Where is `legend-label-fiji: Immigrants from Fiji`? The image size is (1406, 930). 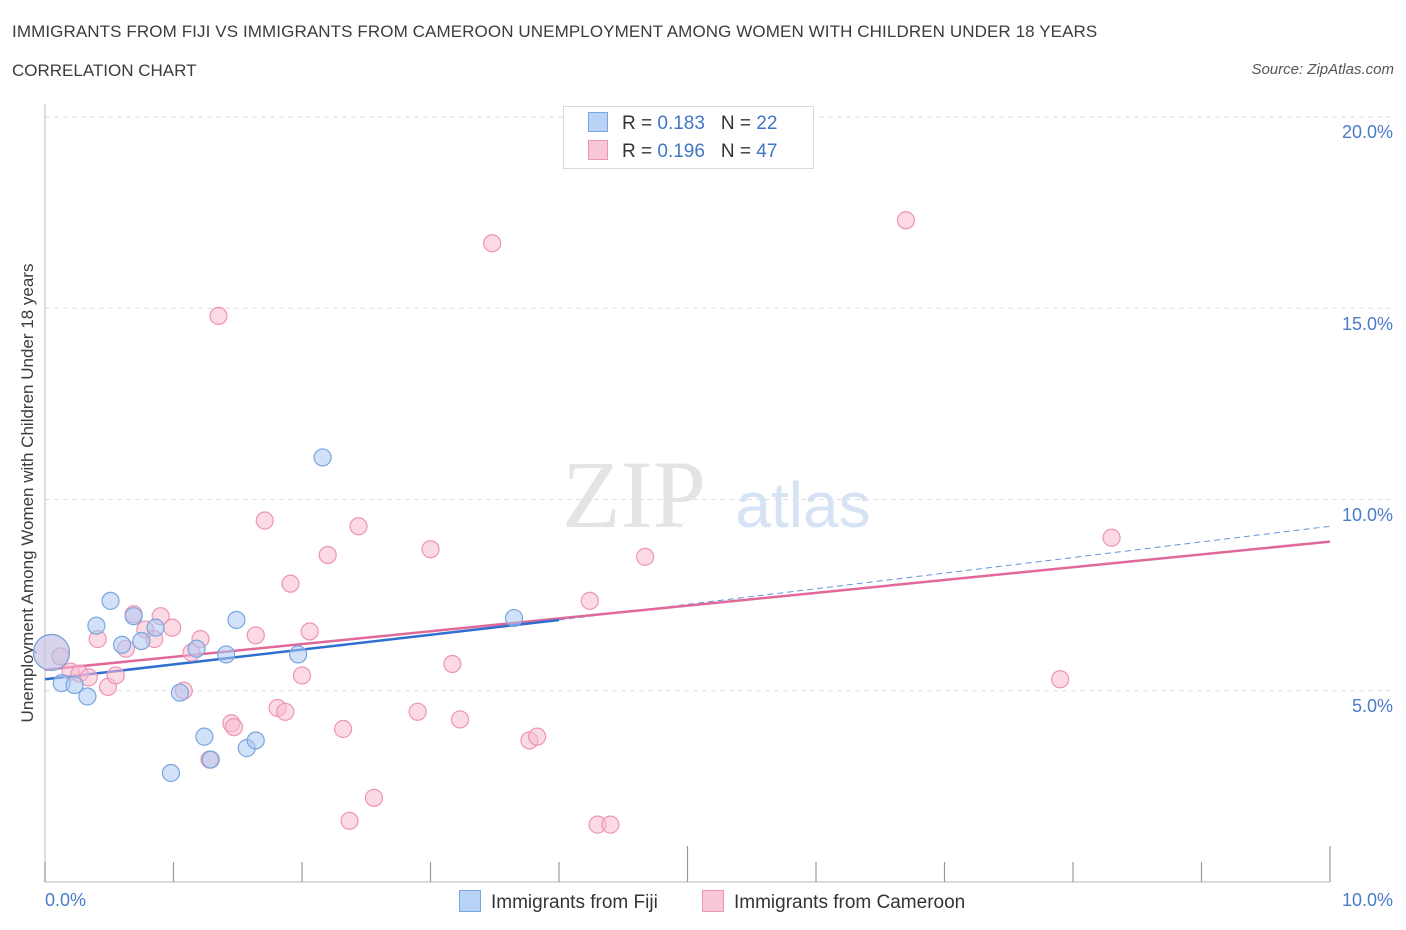 legend-label-fiji: Immigrants from Fiji is located at coordinates (574, 902).